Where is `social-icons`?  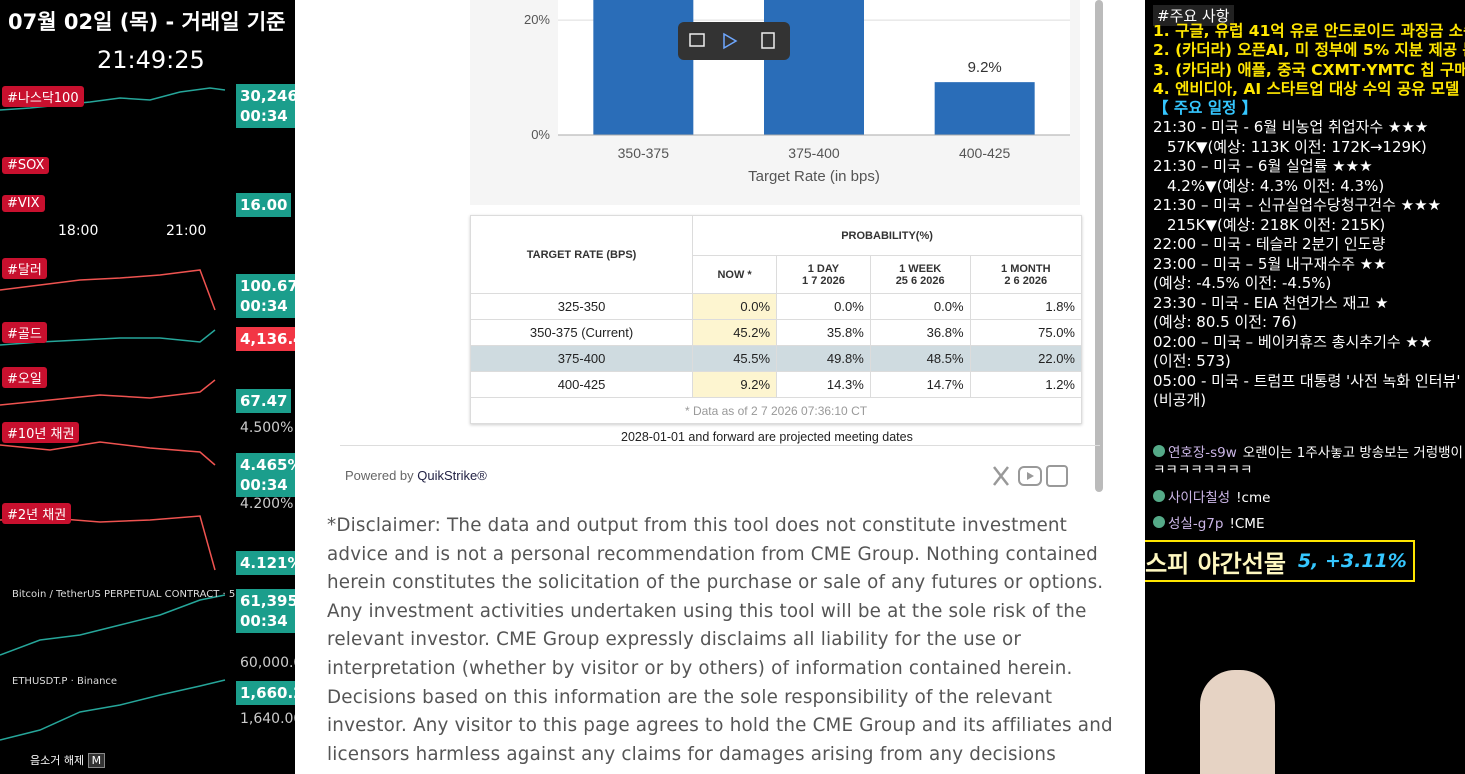
social-icons is located at coordinates (1032, 476).